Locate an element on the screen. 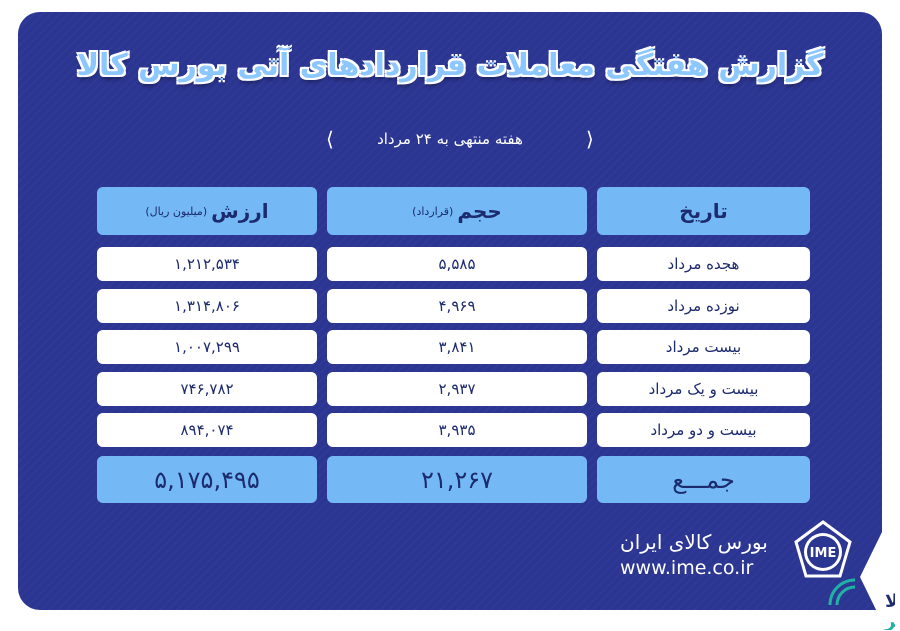 Image resolution: width=900 pixels, height=631 pixels. header-date: تاریخ is located at coordinates (703, 211).